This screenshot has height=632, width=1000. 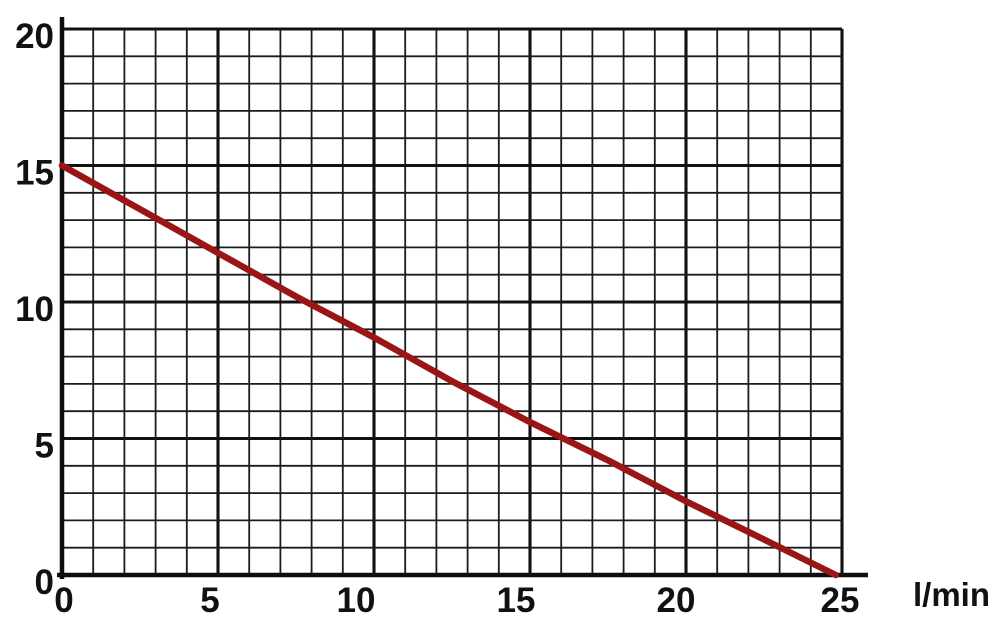 I want to click on x-tick-label-5: 5, so click(x=209, y=600).